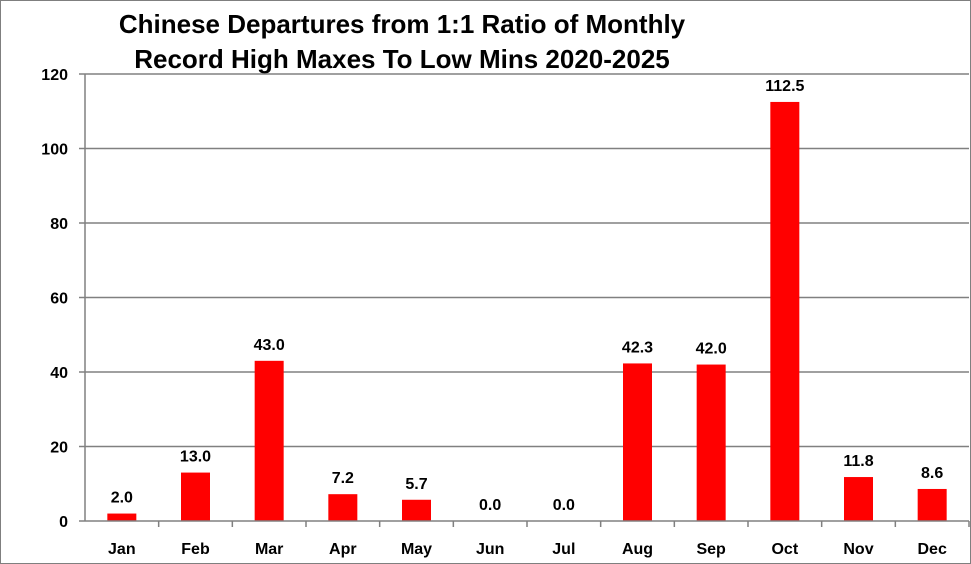 This screenshot has width=971, height=564. I want to click on bar-oct, so click(785, 311).